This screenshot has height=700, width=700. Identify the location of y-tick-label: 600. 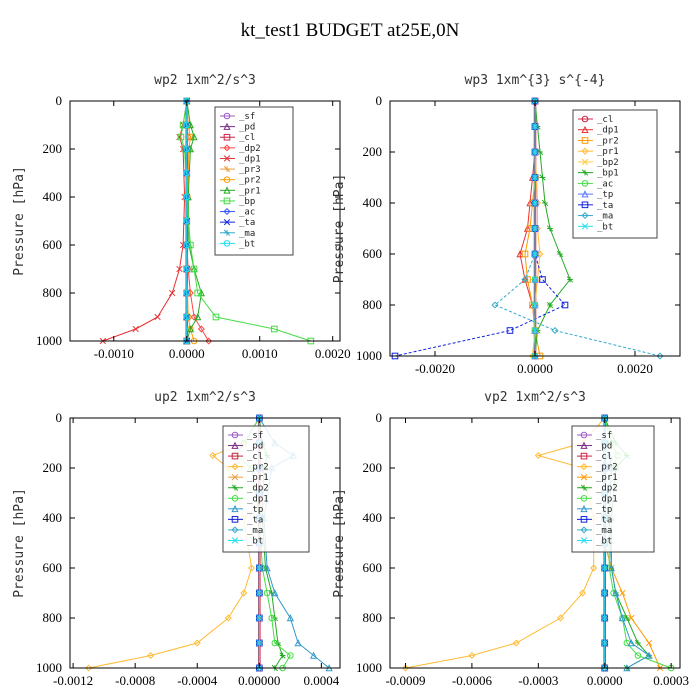
(53, 567).